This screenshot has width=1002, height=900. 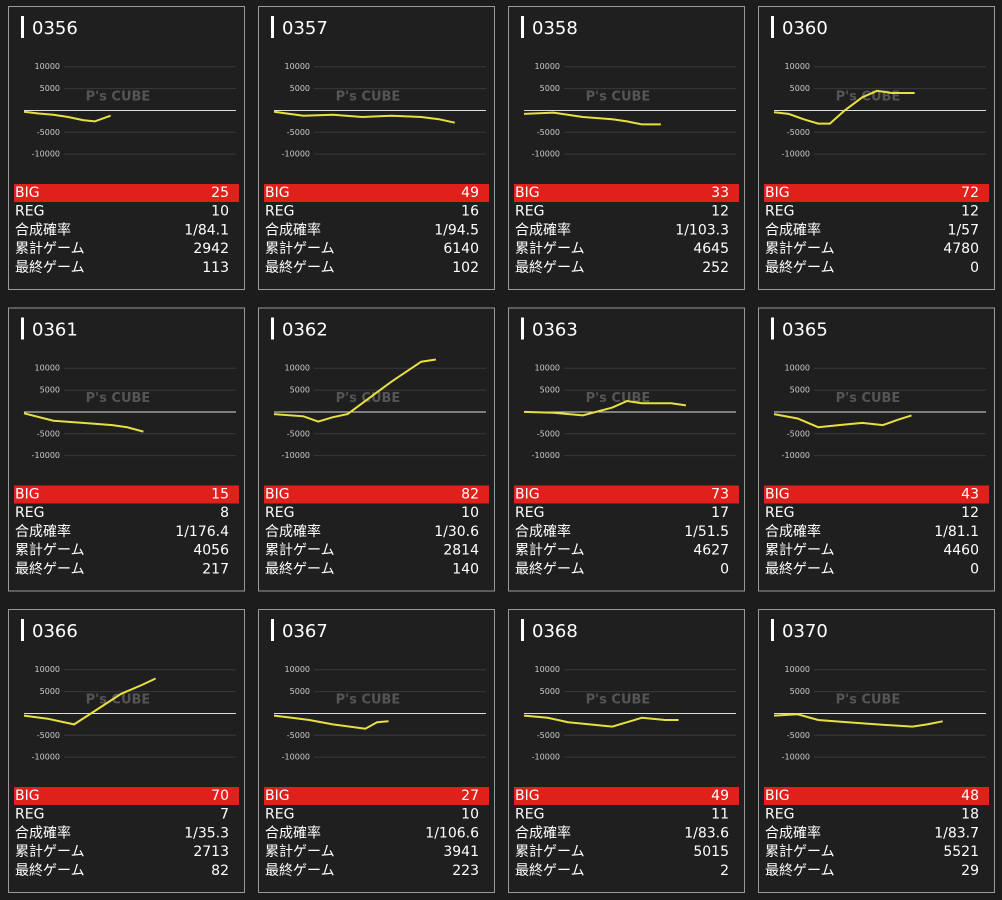 What do you see at coordinates (715, 268) in the screenshot?
I see `stat-value: 252` at bounding box center [715, 268].